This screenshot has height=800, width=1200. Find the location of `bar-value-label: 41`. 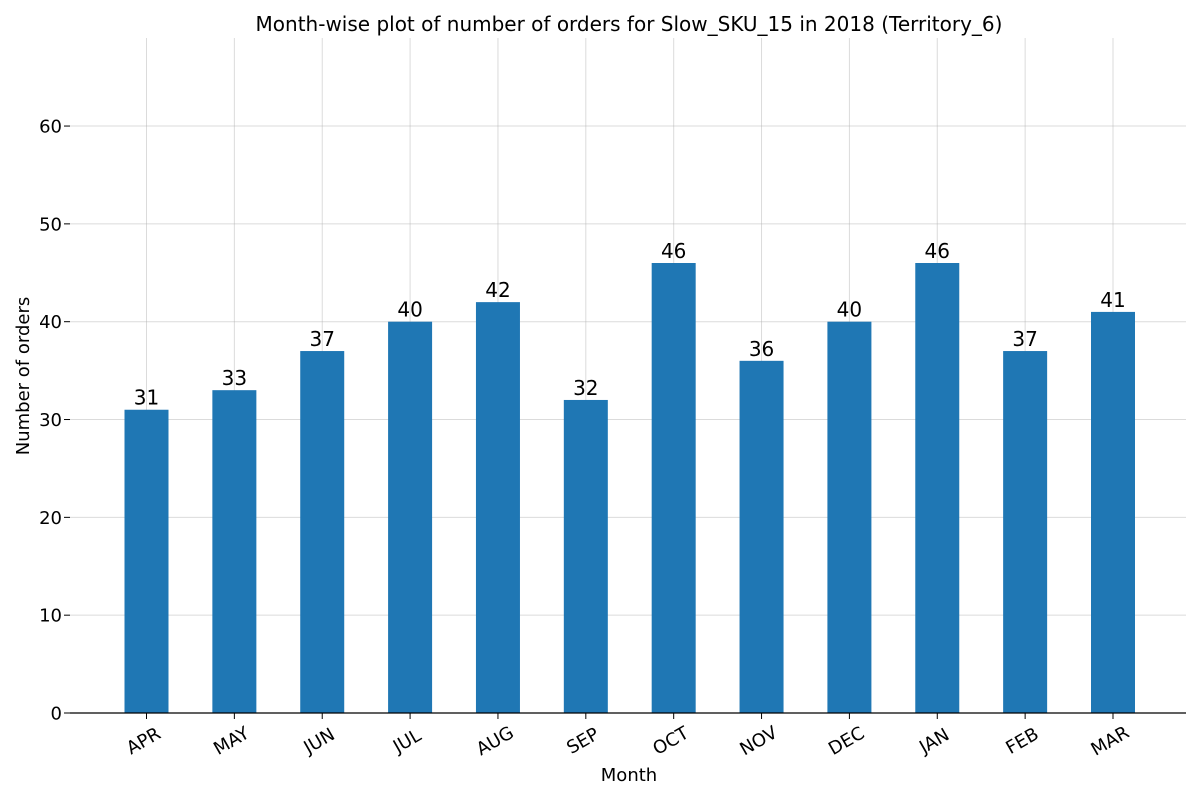

bar-value-label: 41 is located at coordinates (1112, 300).